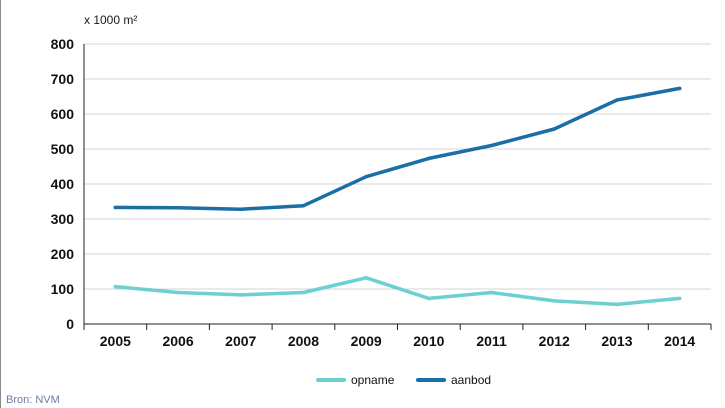 Image resolution: width=725 pixels, height=408 pixels. I want to click on x-tick-label: 2008, so click(303, 341).